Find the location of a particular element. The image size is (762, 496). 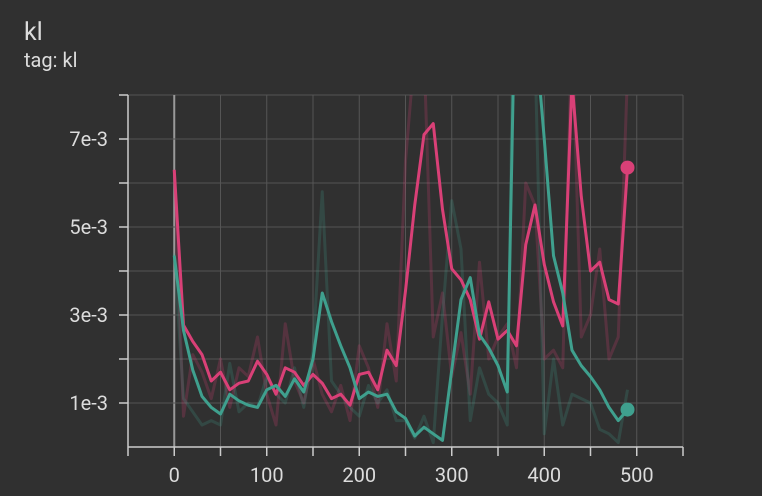

y-tick-label: 5e-3 is located at coordinates (88, 227).